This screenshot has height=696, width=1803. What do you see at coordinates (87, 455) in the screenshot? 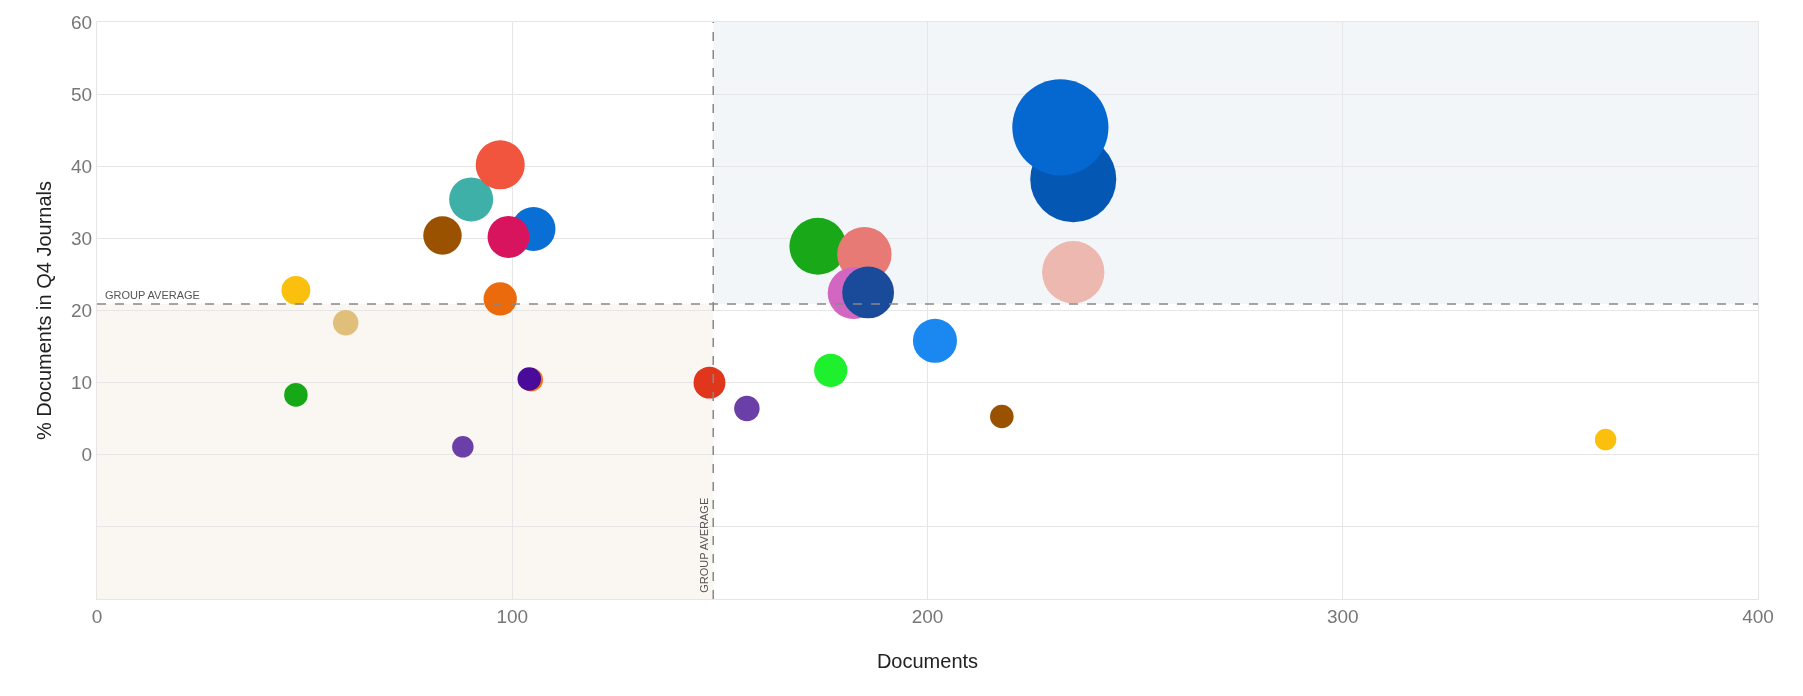
I see `y-tick-label: 0` at bounding box center [87, 455].